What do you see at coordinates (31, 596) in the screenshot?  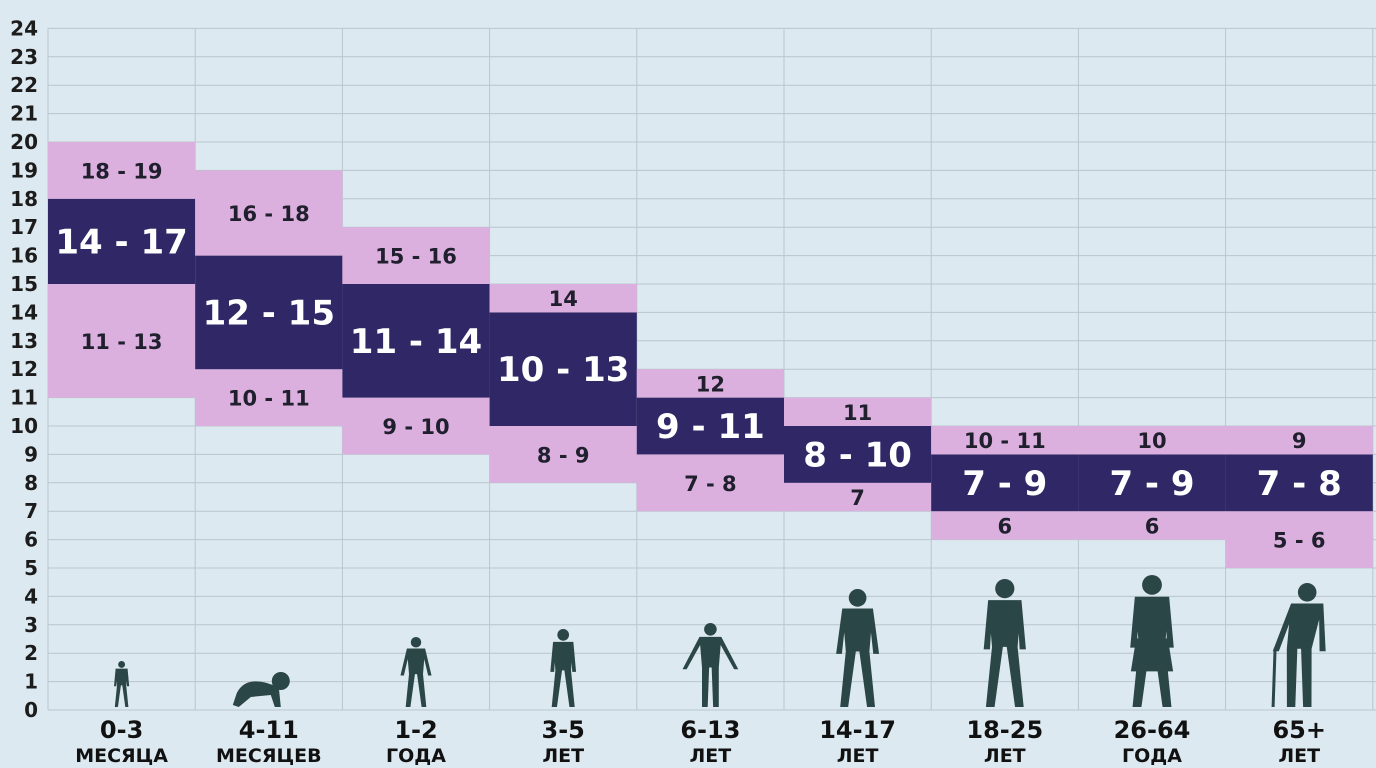 I see `y-tick-label: 4` at bounding box center [31, 596].